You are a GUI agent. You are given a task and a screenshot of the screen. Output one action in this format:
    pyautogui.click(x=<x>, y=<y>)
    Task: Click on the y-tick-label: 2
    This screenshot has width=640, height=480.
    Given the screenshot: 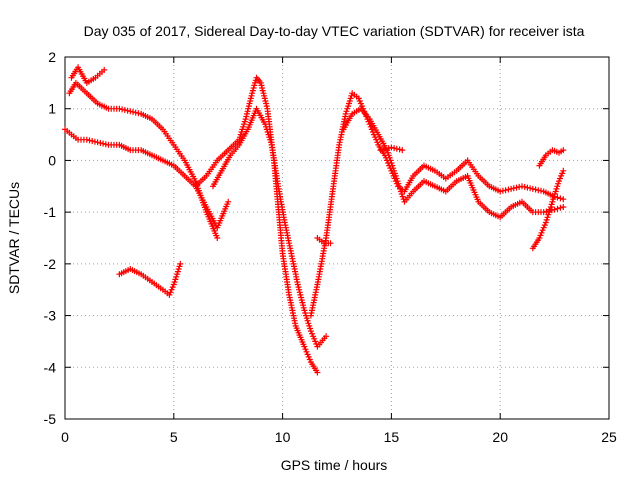 What is the action you would take?
    pyautogui.click(x=52, y=57)
    